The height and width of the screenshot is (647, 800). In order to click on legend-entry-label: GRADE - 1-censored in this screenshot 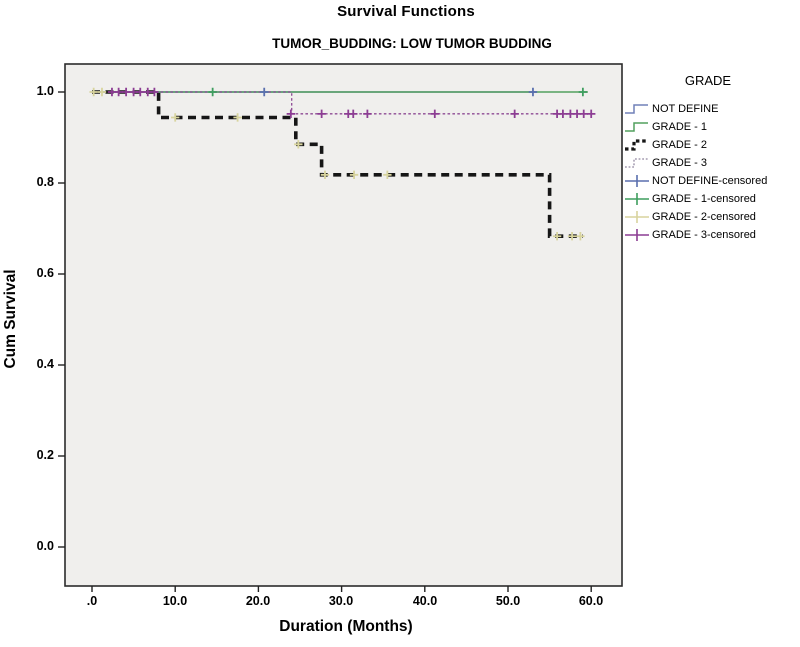, I will do `click(704, 198)`.